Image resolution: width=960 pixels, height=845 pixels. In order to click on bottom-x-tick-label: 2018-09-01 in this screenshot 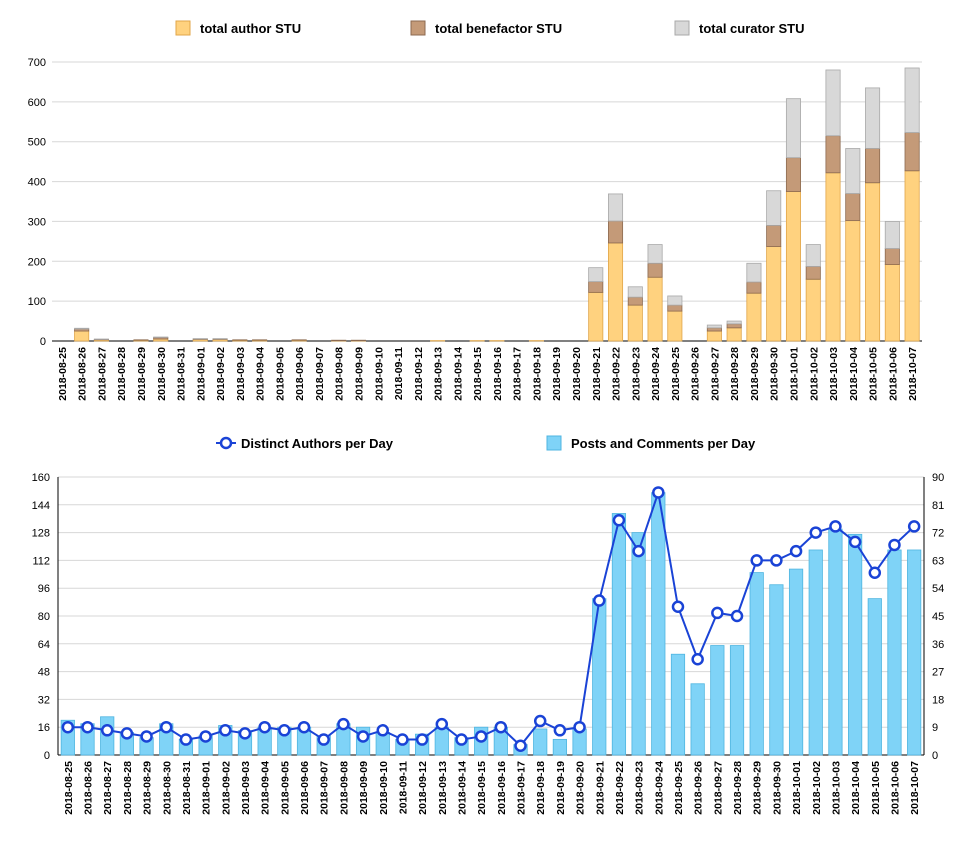, I will do `click(207, 788)`.